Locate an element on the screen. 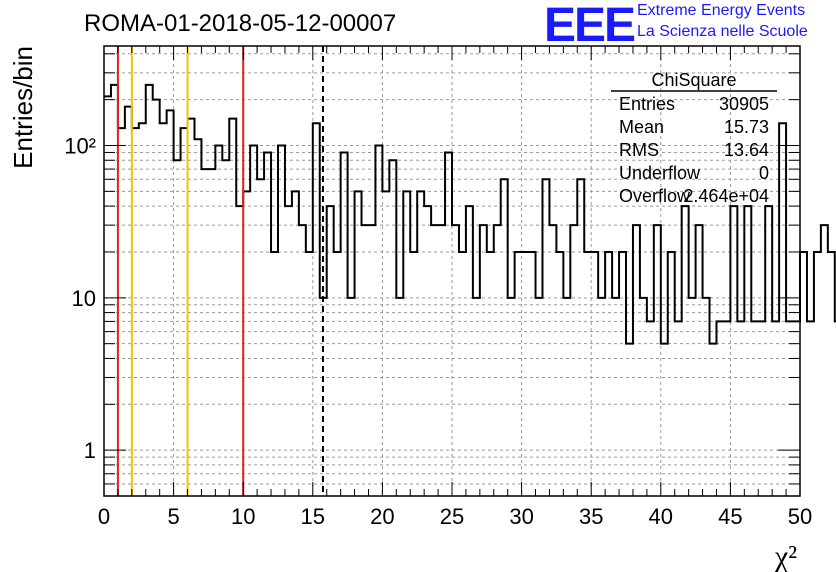 This screenshot has width=836, height=572. stats-value: 30905 is located at coordinates (744, 104).